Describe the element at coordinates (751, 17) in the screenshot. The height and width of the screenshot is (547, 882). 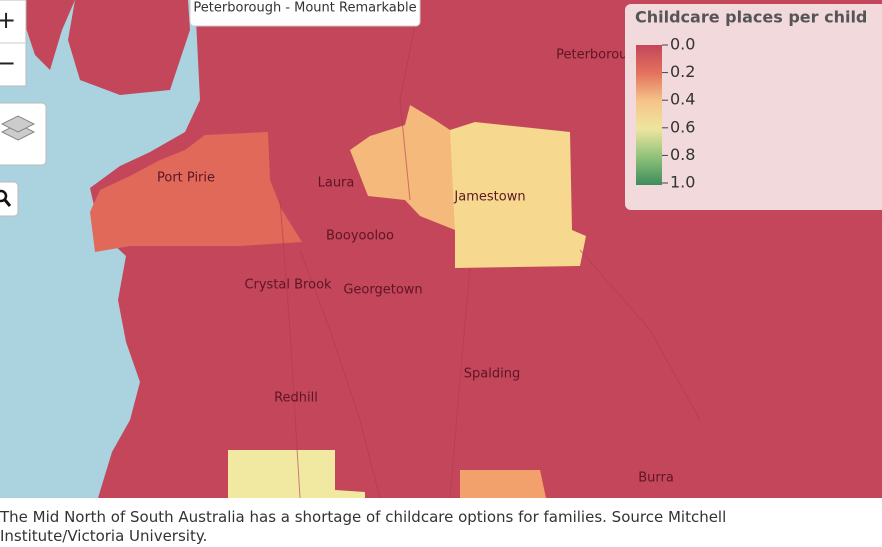
I see `legend-title: Childcare places per child` at that location.